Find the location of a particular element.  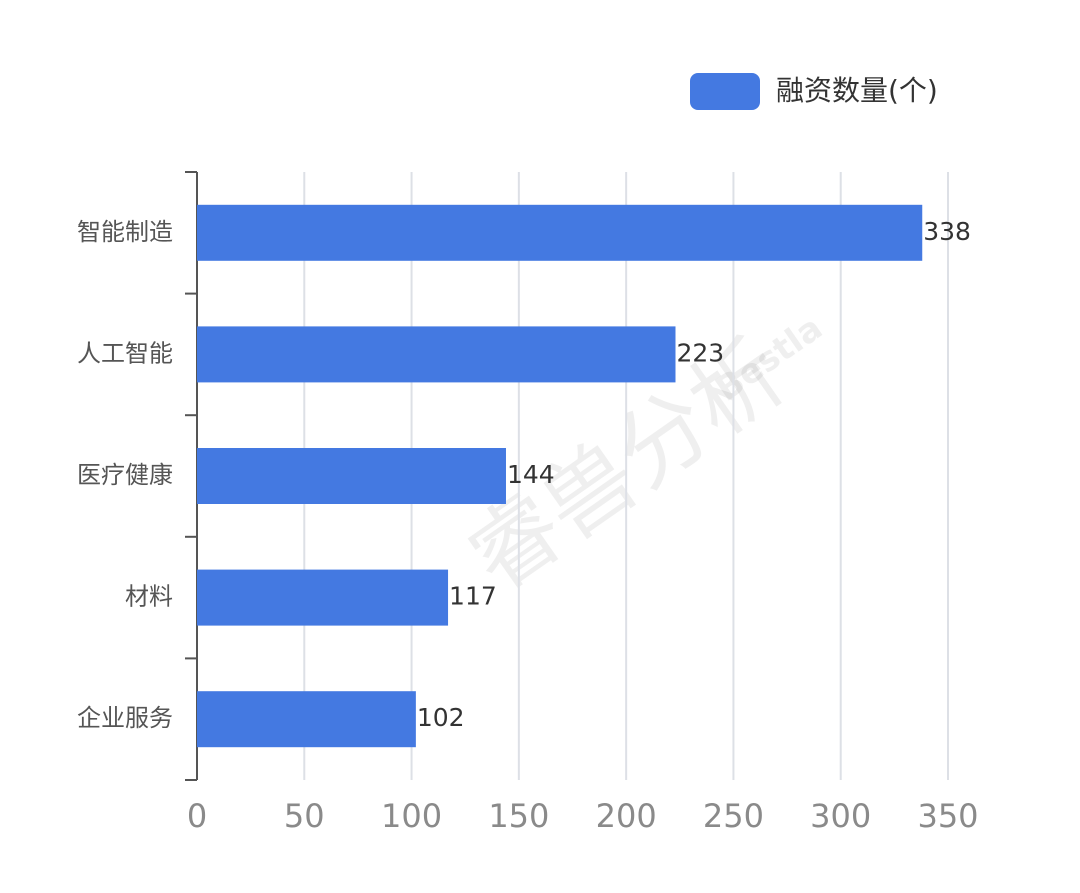

y-tick-label: 智能制造 is located at coordinates (125, 232).